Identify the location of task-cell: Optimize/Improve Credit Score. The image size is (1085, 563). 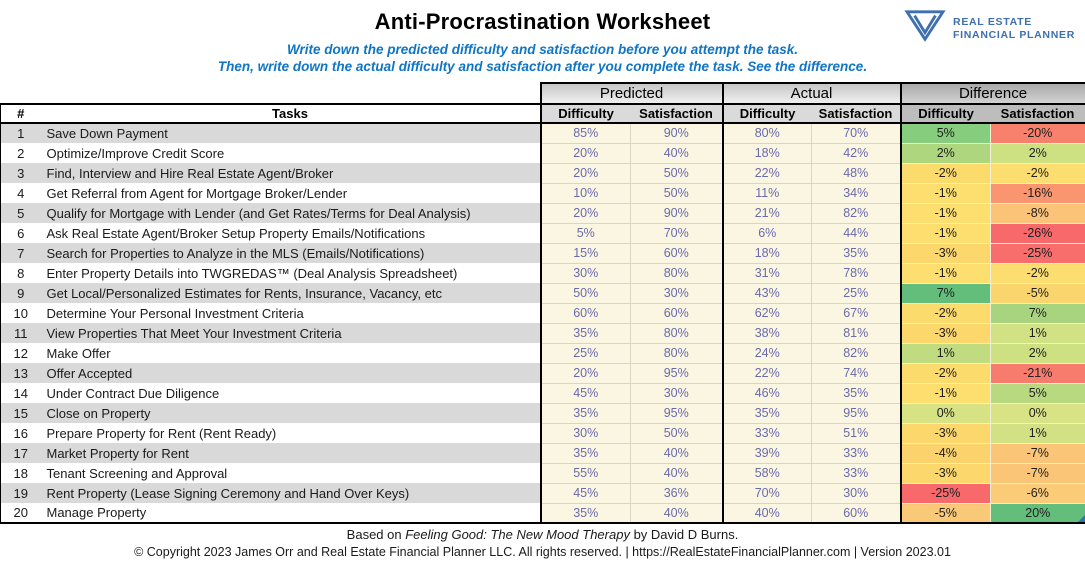
(290, 153).